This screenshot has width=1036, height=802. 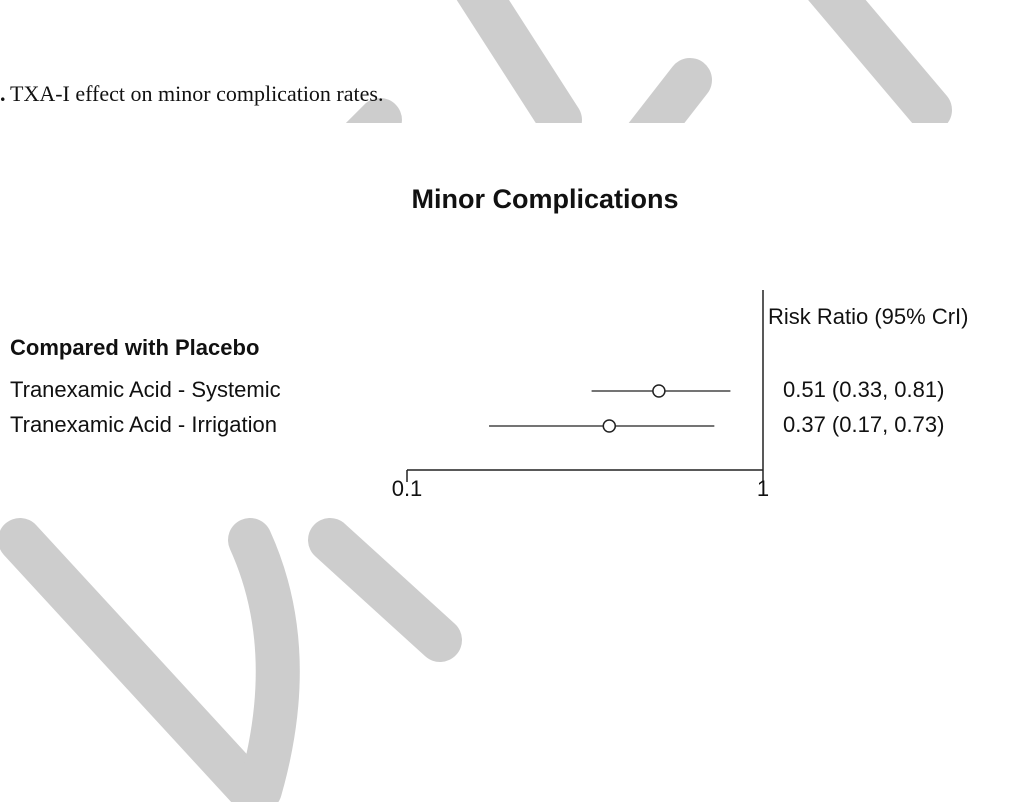 I want to click on value-label: 0.51 (0.33, 0.81), so click(x=863, y=389).